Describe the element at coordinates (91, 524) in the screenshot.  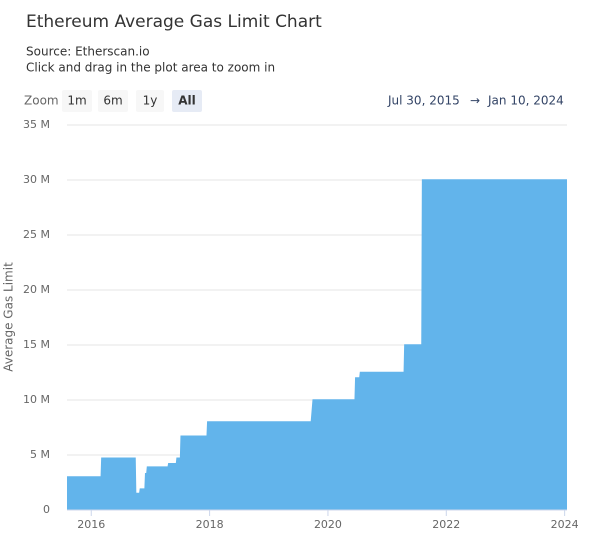
I see `x-tick-label: 2016` at that location.